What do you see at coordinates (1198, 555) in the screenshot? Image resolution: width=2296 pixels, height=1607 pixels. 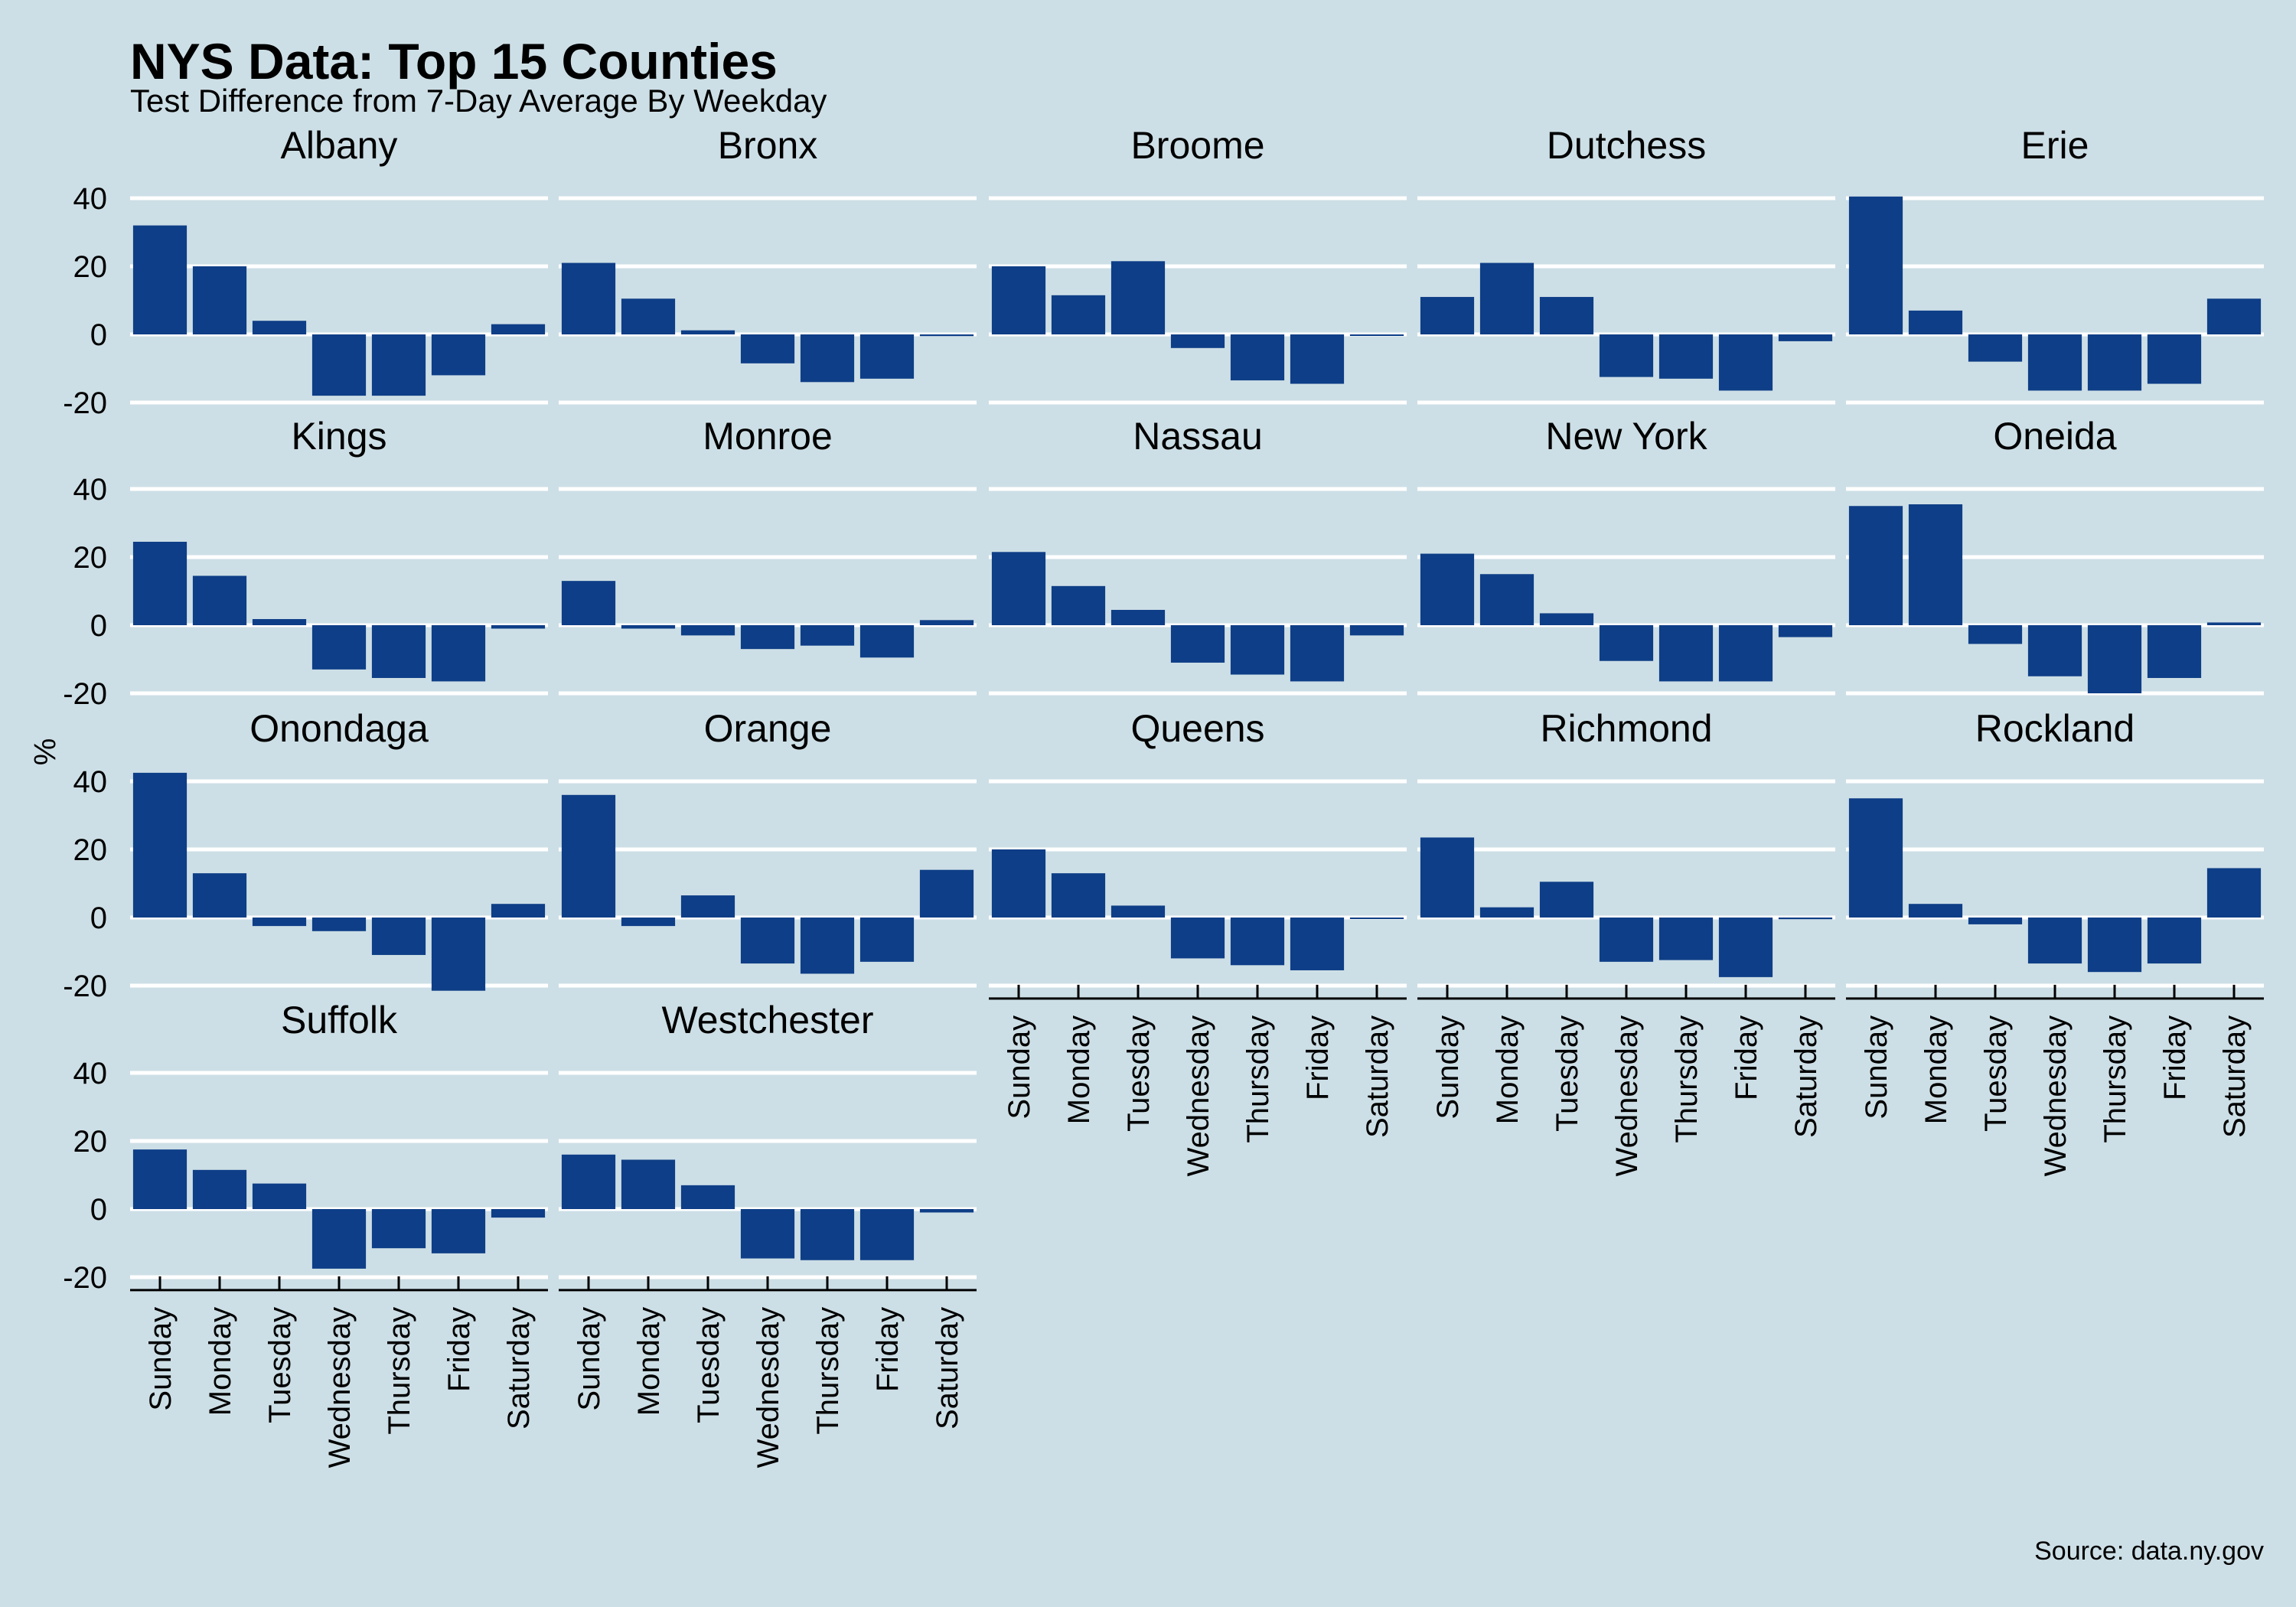 I see `facet-panel-nassau: Nassau` at bounding box center [1198, 555].